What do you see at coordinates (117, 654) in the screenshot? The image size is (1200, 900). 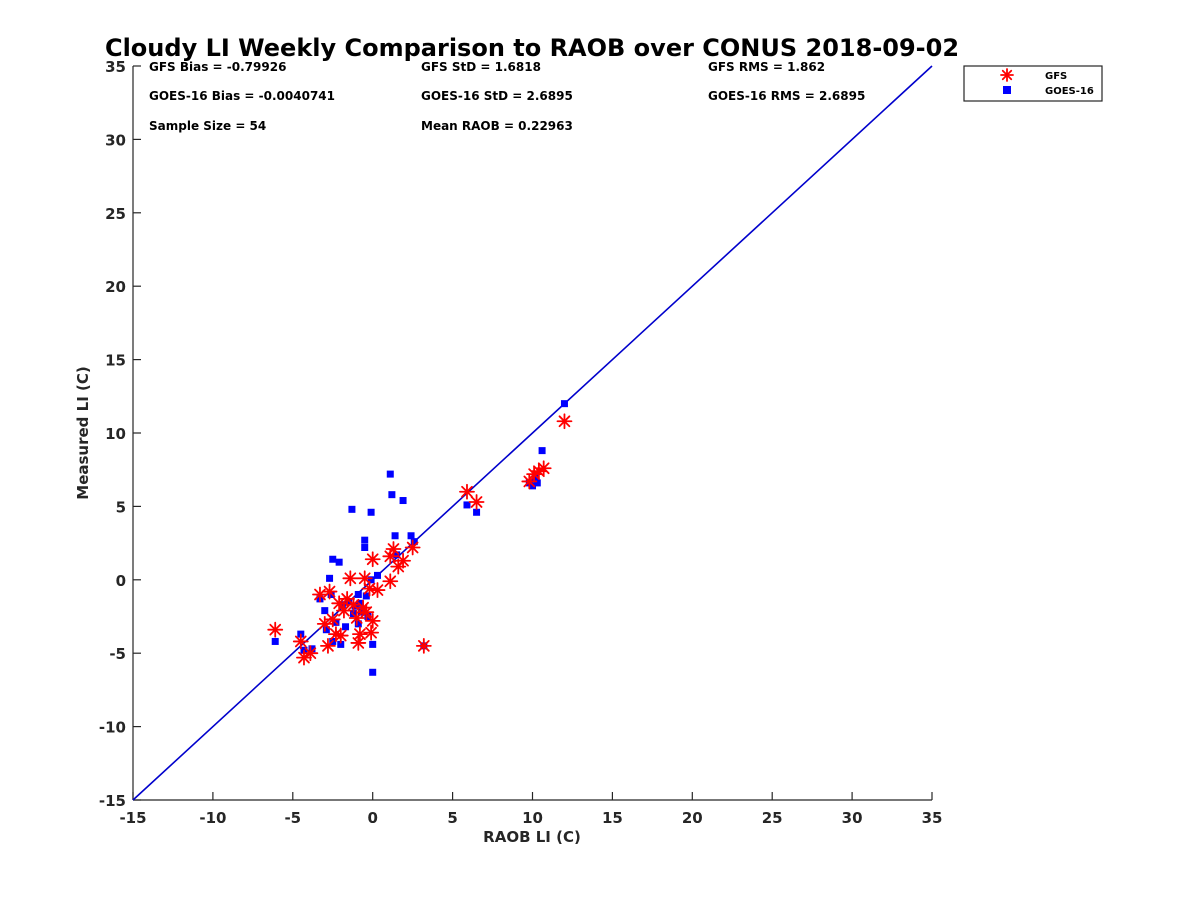 I see `y-tick-label: -5` at bounding box center [117, 654].